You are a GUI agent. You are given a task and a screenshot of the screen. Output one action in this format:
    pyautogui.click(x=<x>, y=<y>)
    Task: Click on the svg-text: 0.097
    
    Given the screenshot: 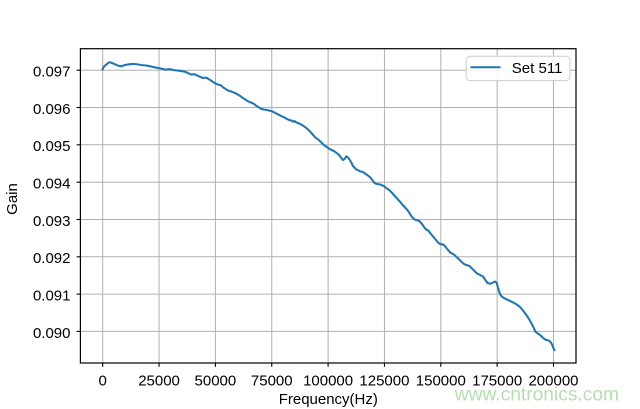 What is the action you would take?
    pyautogui.click(x=52, y=72)
    